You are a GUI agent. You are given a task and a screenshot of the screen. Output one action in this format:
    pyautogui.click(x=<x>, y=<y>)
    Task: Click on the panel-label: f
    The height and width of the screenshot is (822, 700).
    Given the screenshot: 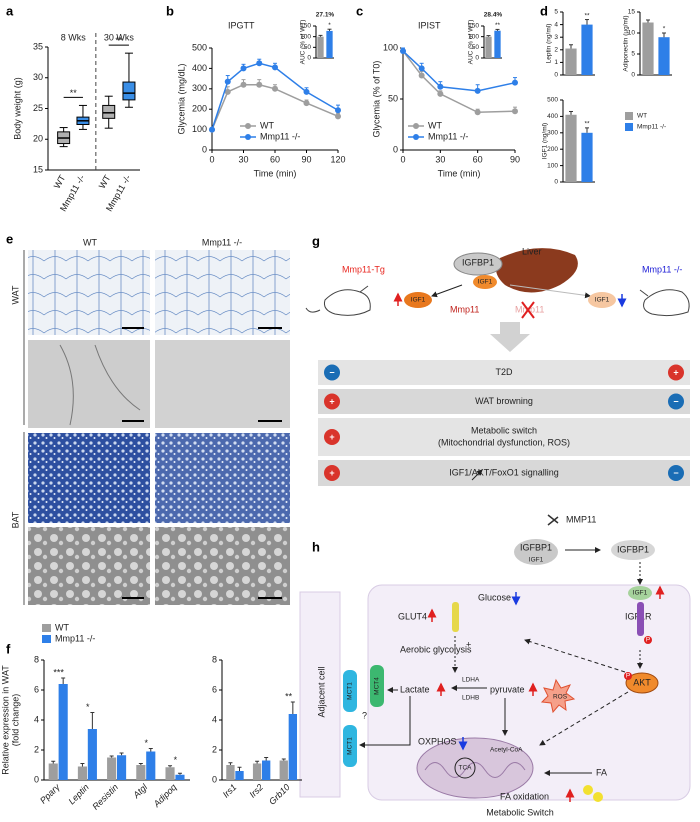 What is the action you would take?
    pyautogui.click(x=8, y=648)
    